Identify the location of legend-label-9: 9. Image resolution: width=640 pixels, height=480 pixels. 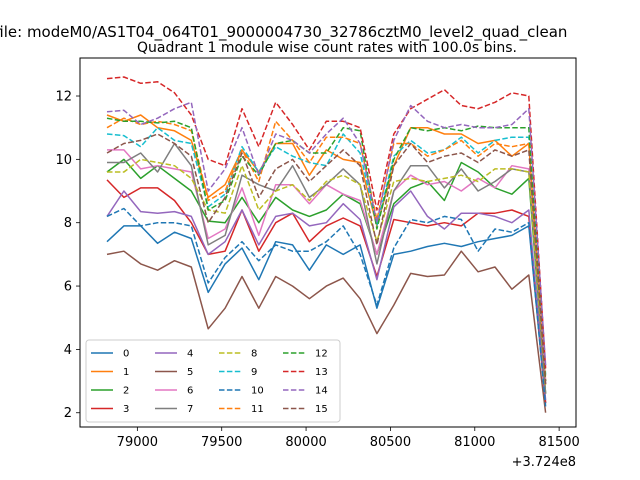
(254, 372).